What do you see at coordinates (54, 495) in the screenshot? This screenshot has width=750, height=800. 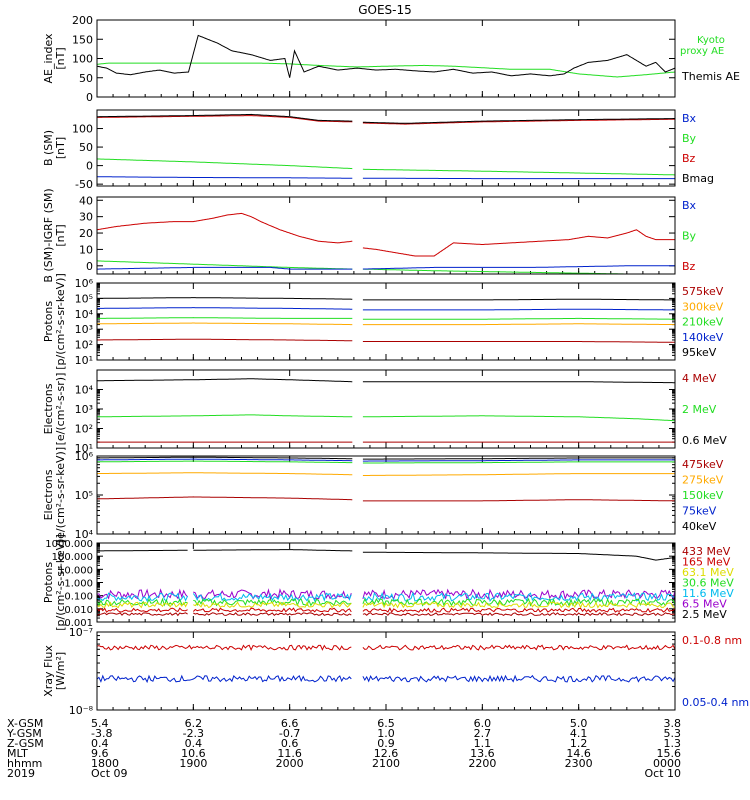 I see `y-axis-label: Electrons[e/(cm²-s-sr-keV)]` at bounding box center [54, 495].